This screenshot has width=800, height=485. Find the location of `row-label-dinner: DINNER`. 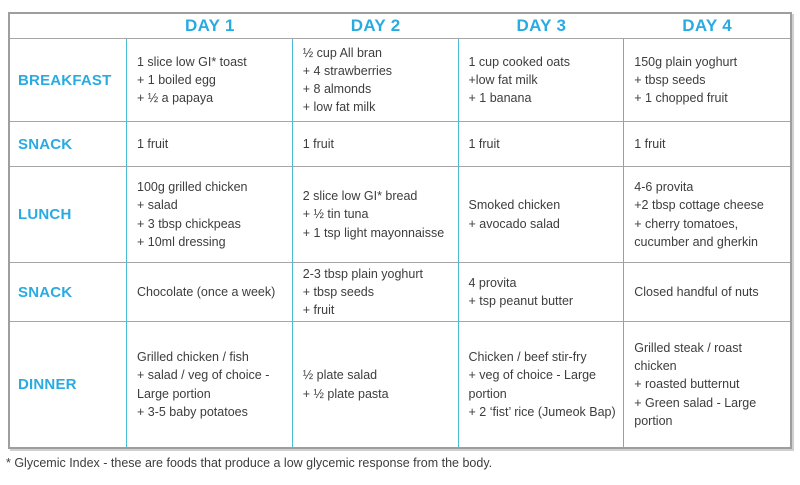

row-label-dinner: DINNER is located at coordinates (68, 384).